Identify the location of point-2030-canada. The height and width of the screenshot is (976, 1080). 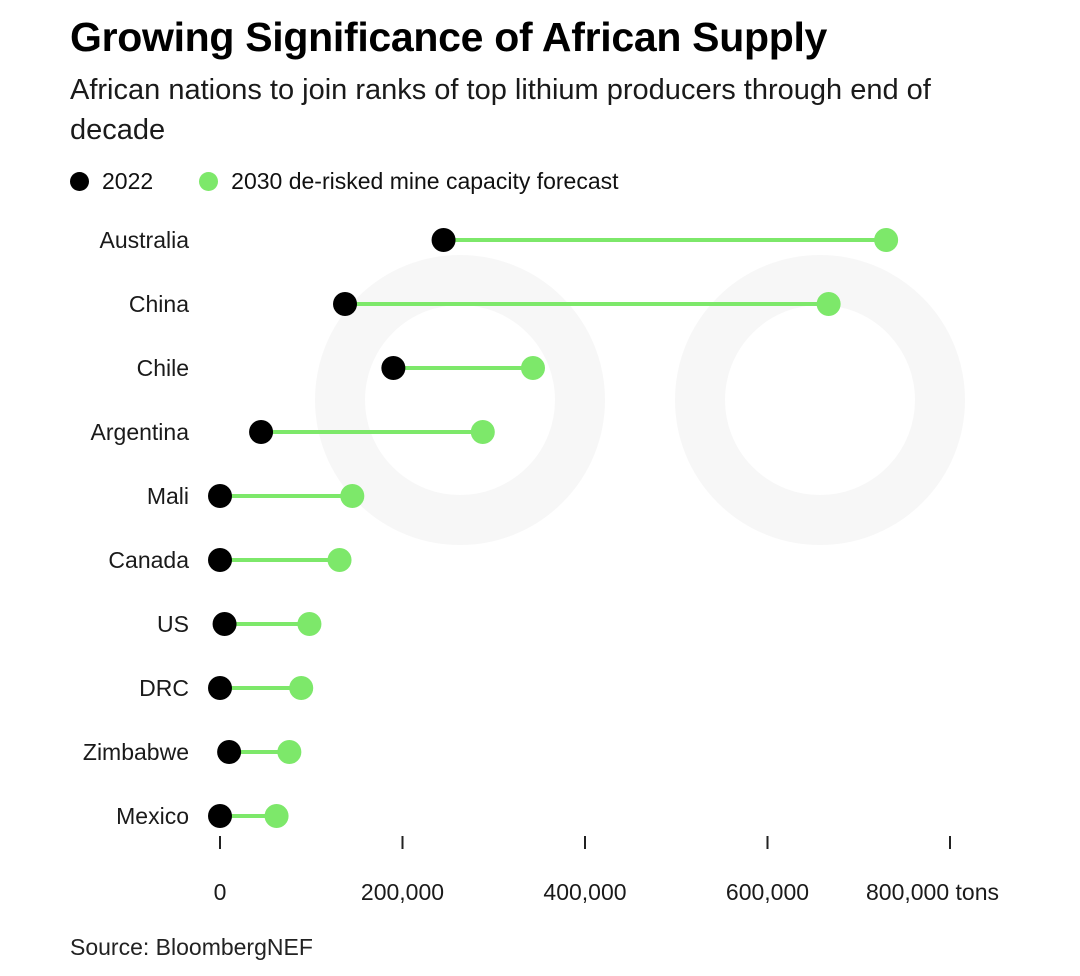
(339, 560).